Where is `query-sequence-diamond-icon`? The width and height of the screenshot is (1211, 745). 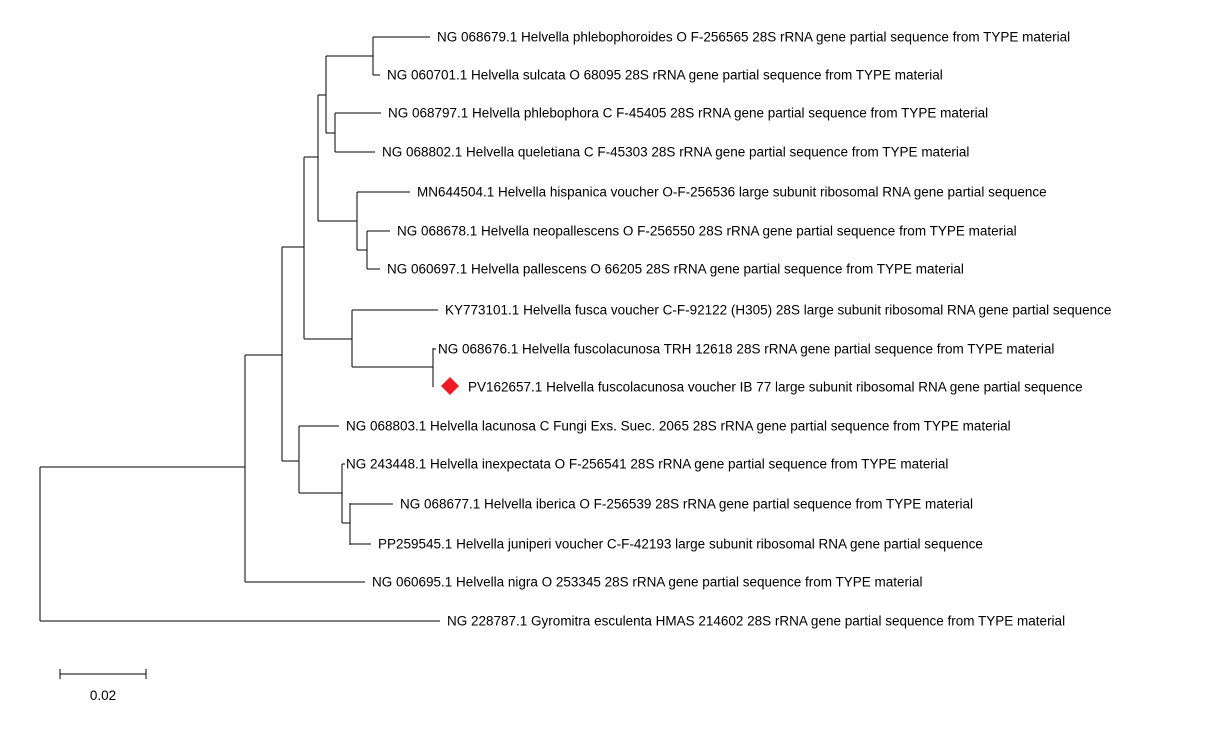
query-sequence-diamond-icon is located at coordinates (450, 386).